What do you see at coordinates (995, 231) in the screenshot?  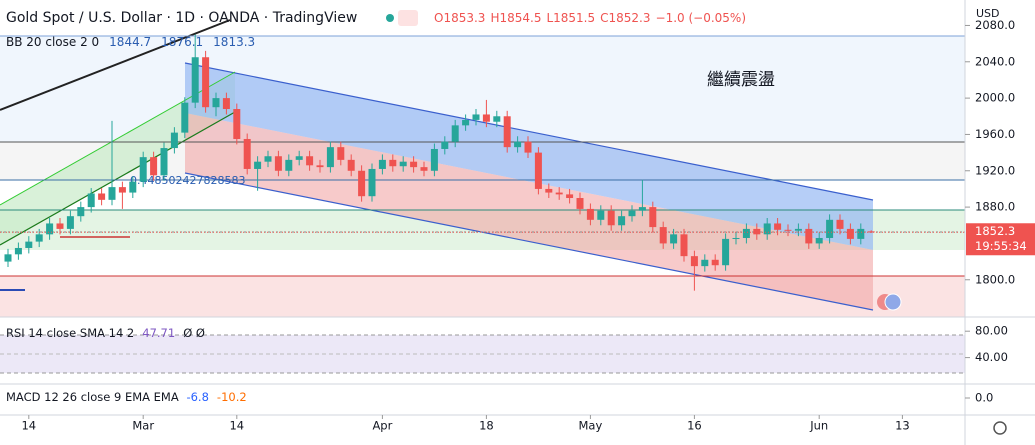 I see `last-price-label: 1852.3` at bounding box center [995, 231].